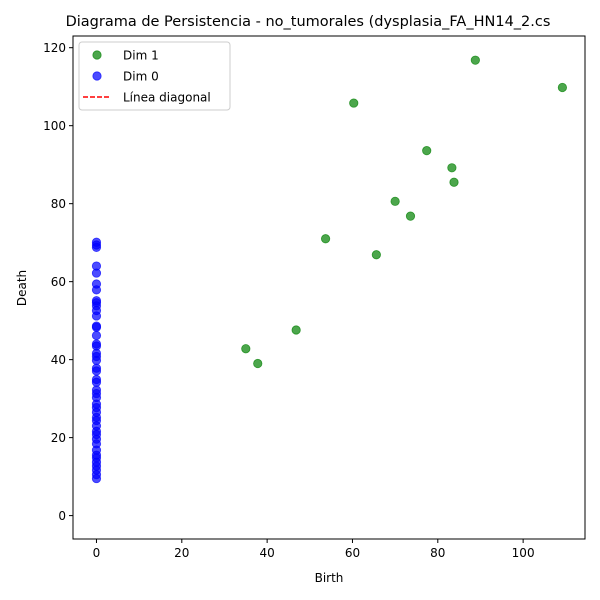 This screenshot has height=600, width=600. What do you see at coordinates (329, 578) in the screenshot?
I see `x-axis-label: Birth` at bounding box center [329, 578].